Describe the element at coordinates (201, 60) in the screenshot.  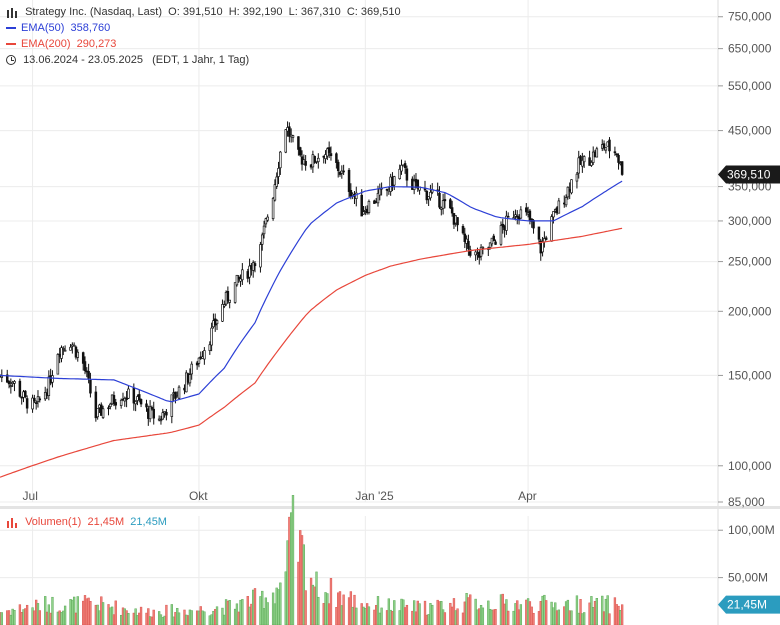
I see `period-note: (EDT, 1 Jahr, 1 Tag)` at that location.